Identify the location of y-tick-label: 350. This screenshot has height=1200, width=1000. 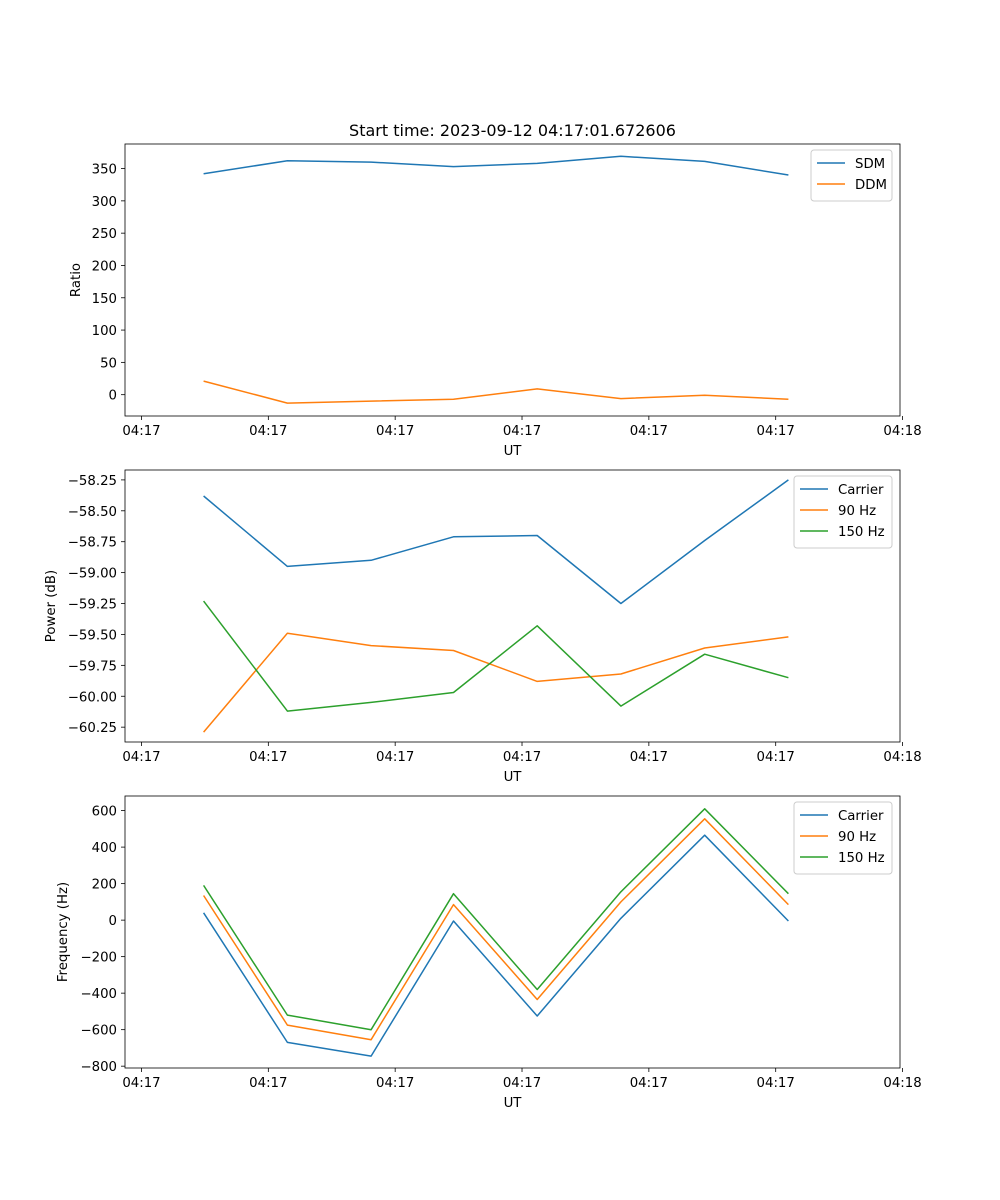
(104, 170).